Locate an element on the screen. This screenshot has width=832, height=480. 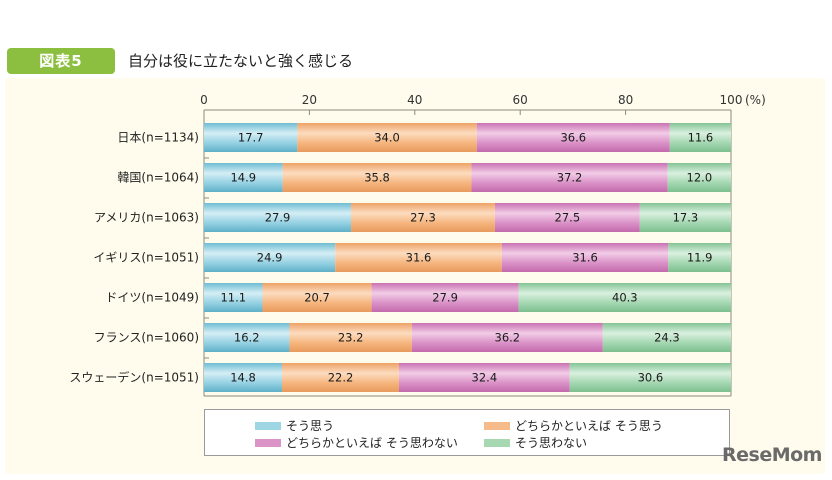
data-label: 14.9 is located at coordinates (243, 178).